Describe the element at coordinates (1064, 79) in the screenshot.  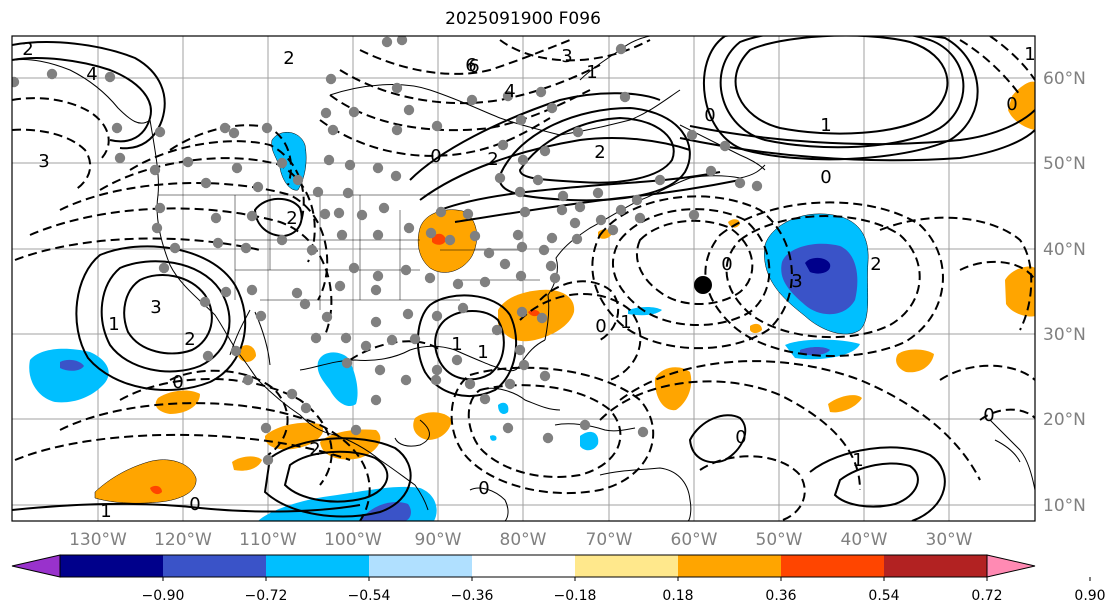
I see `lat-tick-label: 60°N` at that location.